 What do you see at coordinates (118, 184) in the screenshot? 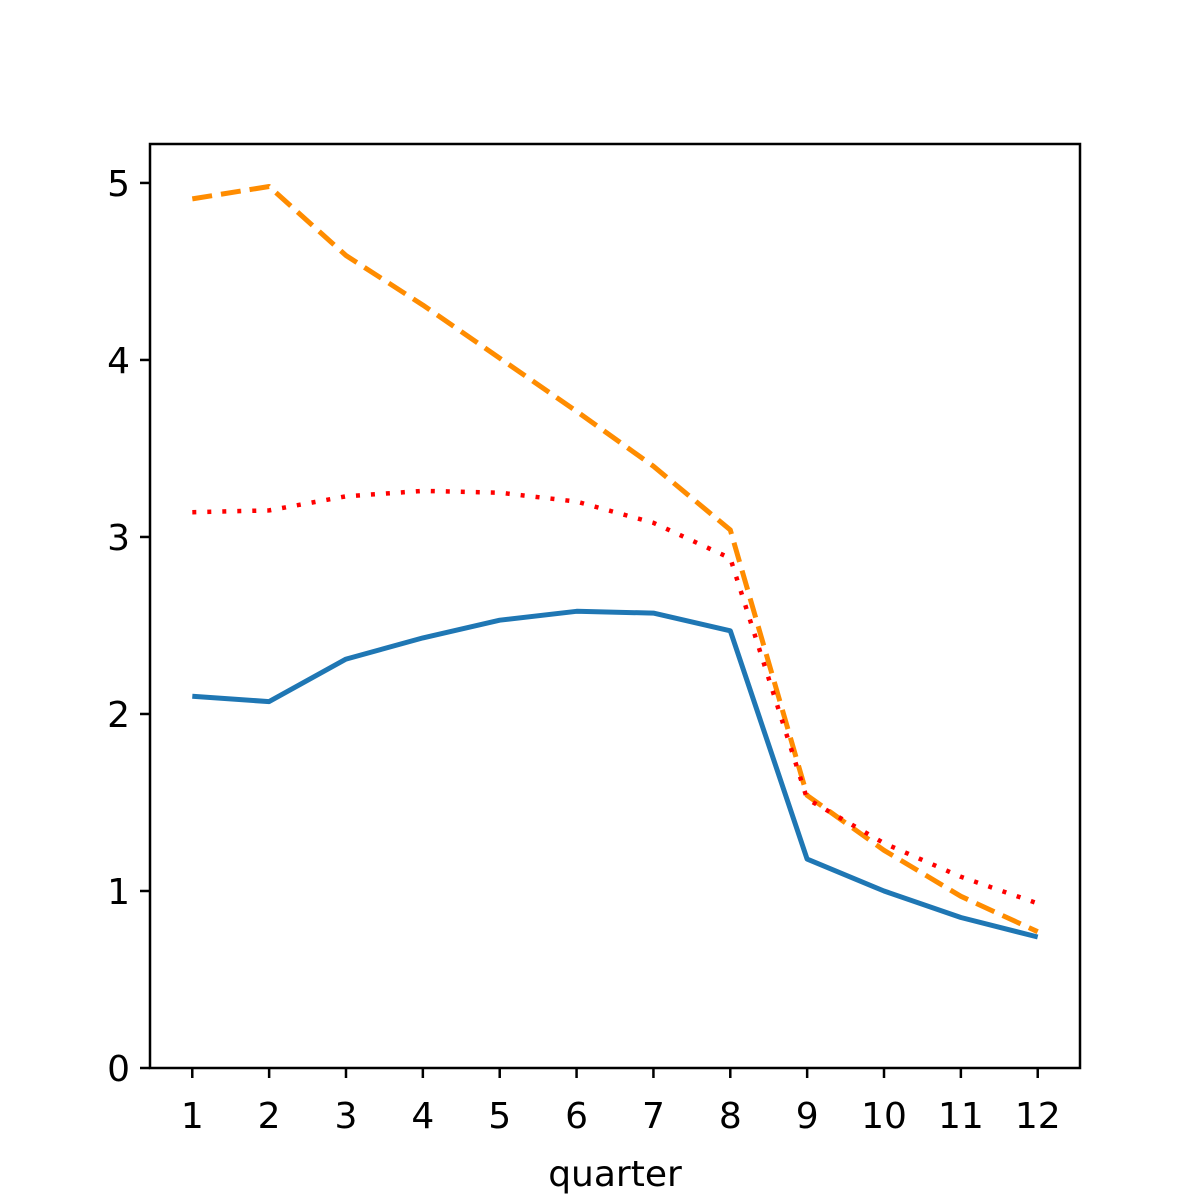
I see `y-tick-label: 5` at bounding box center [118, 184].